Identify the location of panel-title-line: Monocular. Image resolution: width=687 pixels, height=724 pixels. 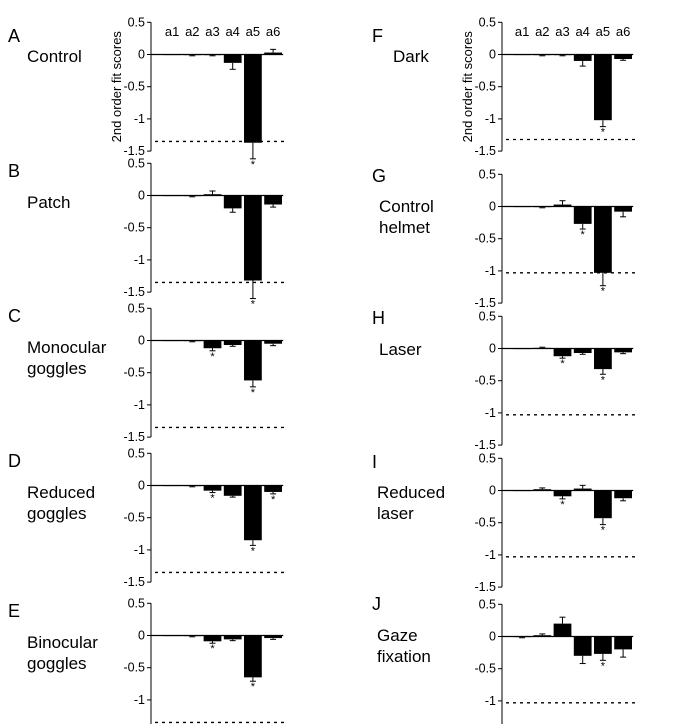
(67, 347).